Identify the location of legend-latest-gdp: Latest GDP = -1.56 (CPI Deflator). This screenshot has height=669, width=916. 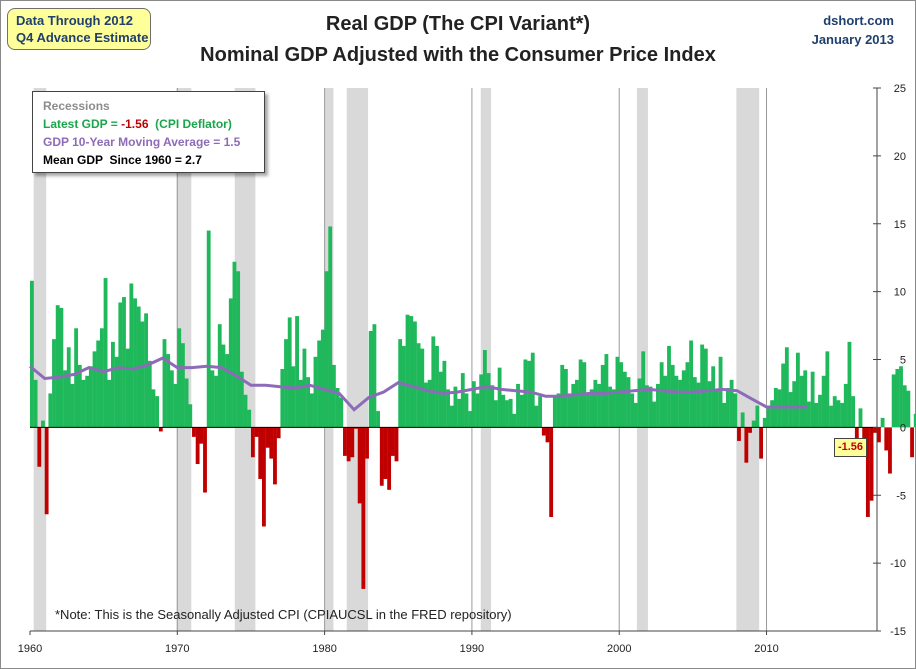
(153, 124).